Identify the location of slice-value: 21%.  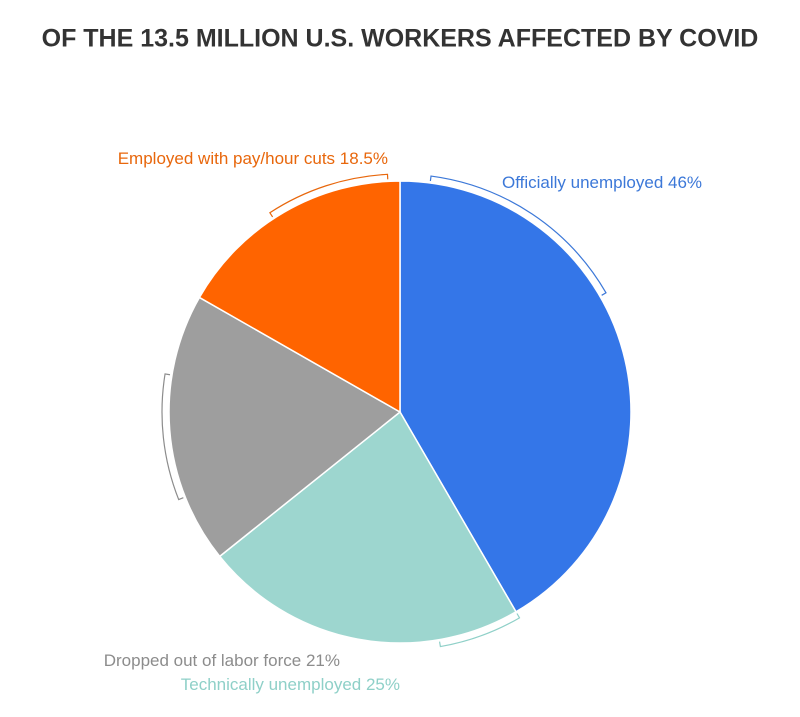
(323, 660).